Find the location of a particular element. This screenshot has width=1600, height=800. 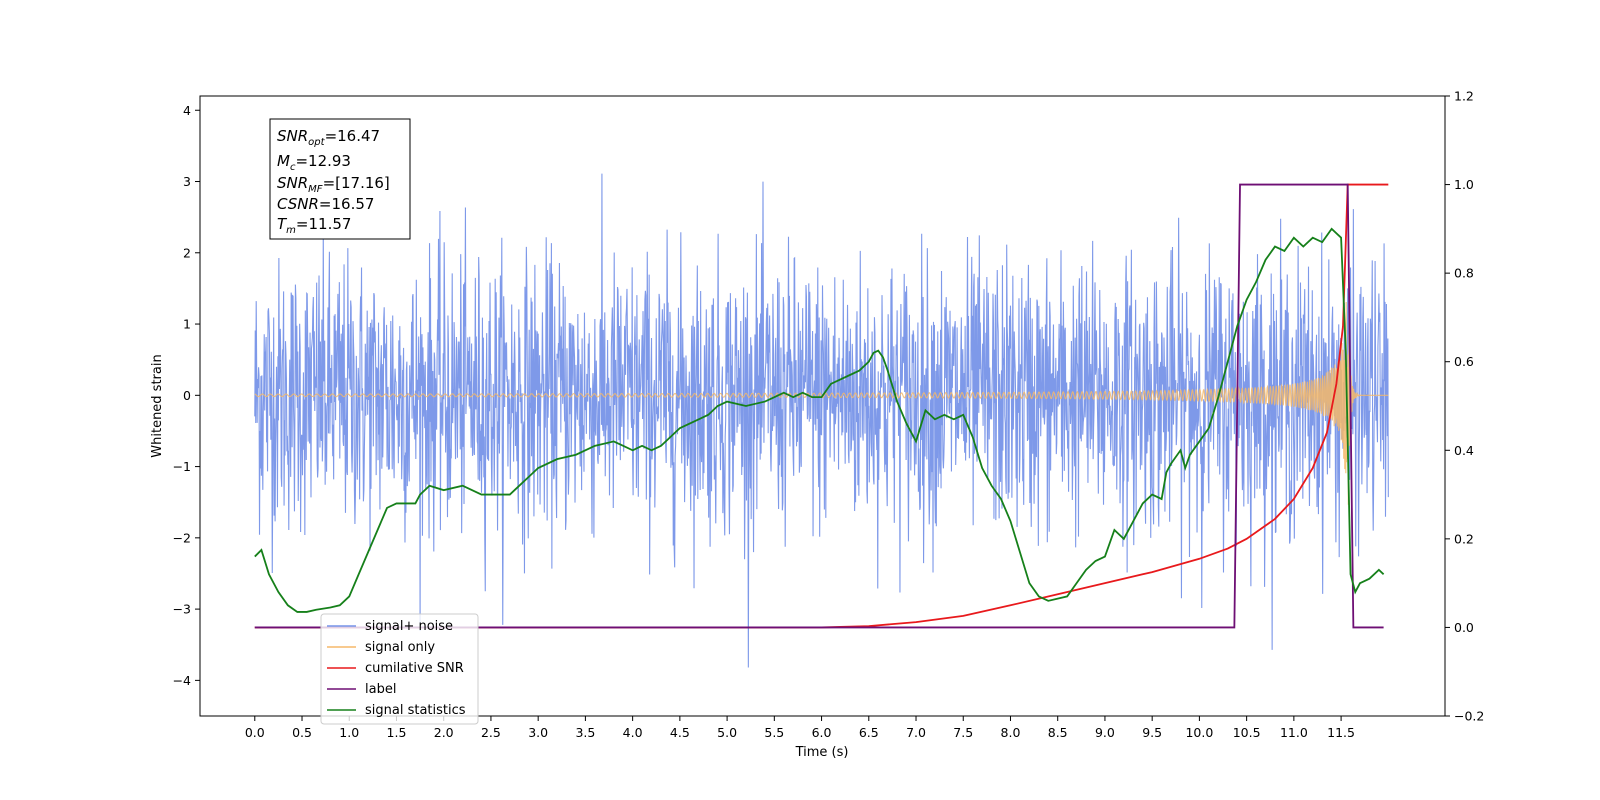

x-tick-label: 11.0 is located at coordinates (1294, 732).